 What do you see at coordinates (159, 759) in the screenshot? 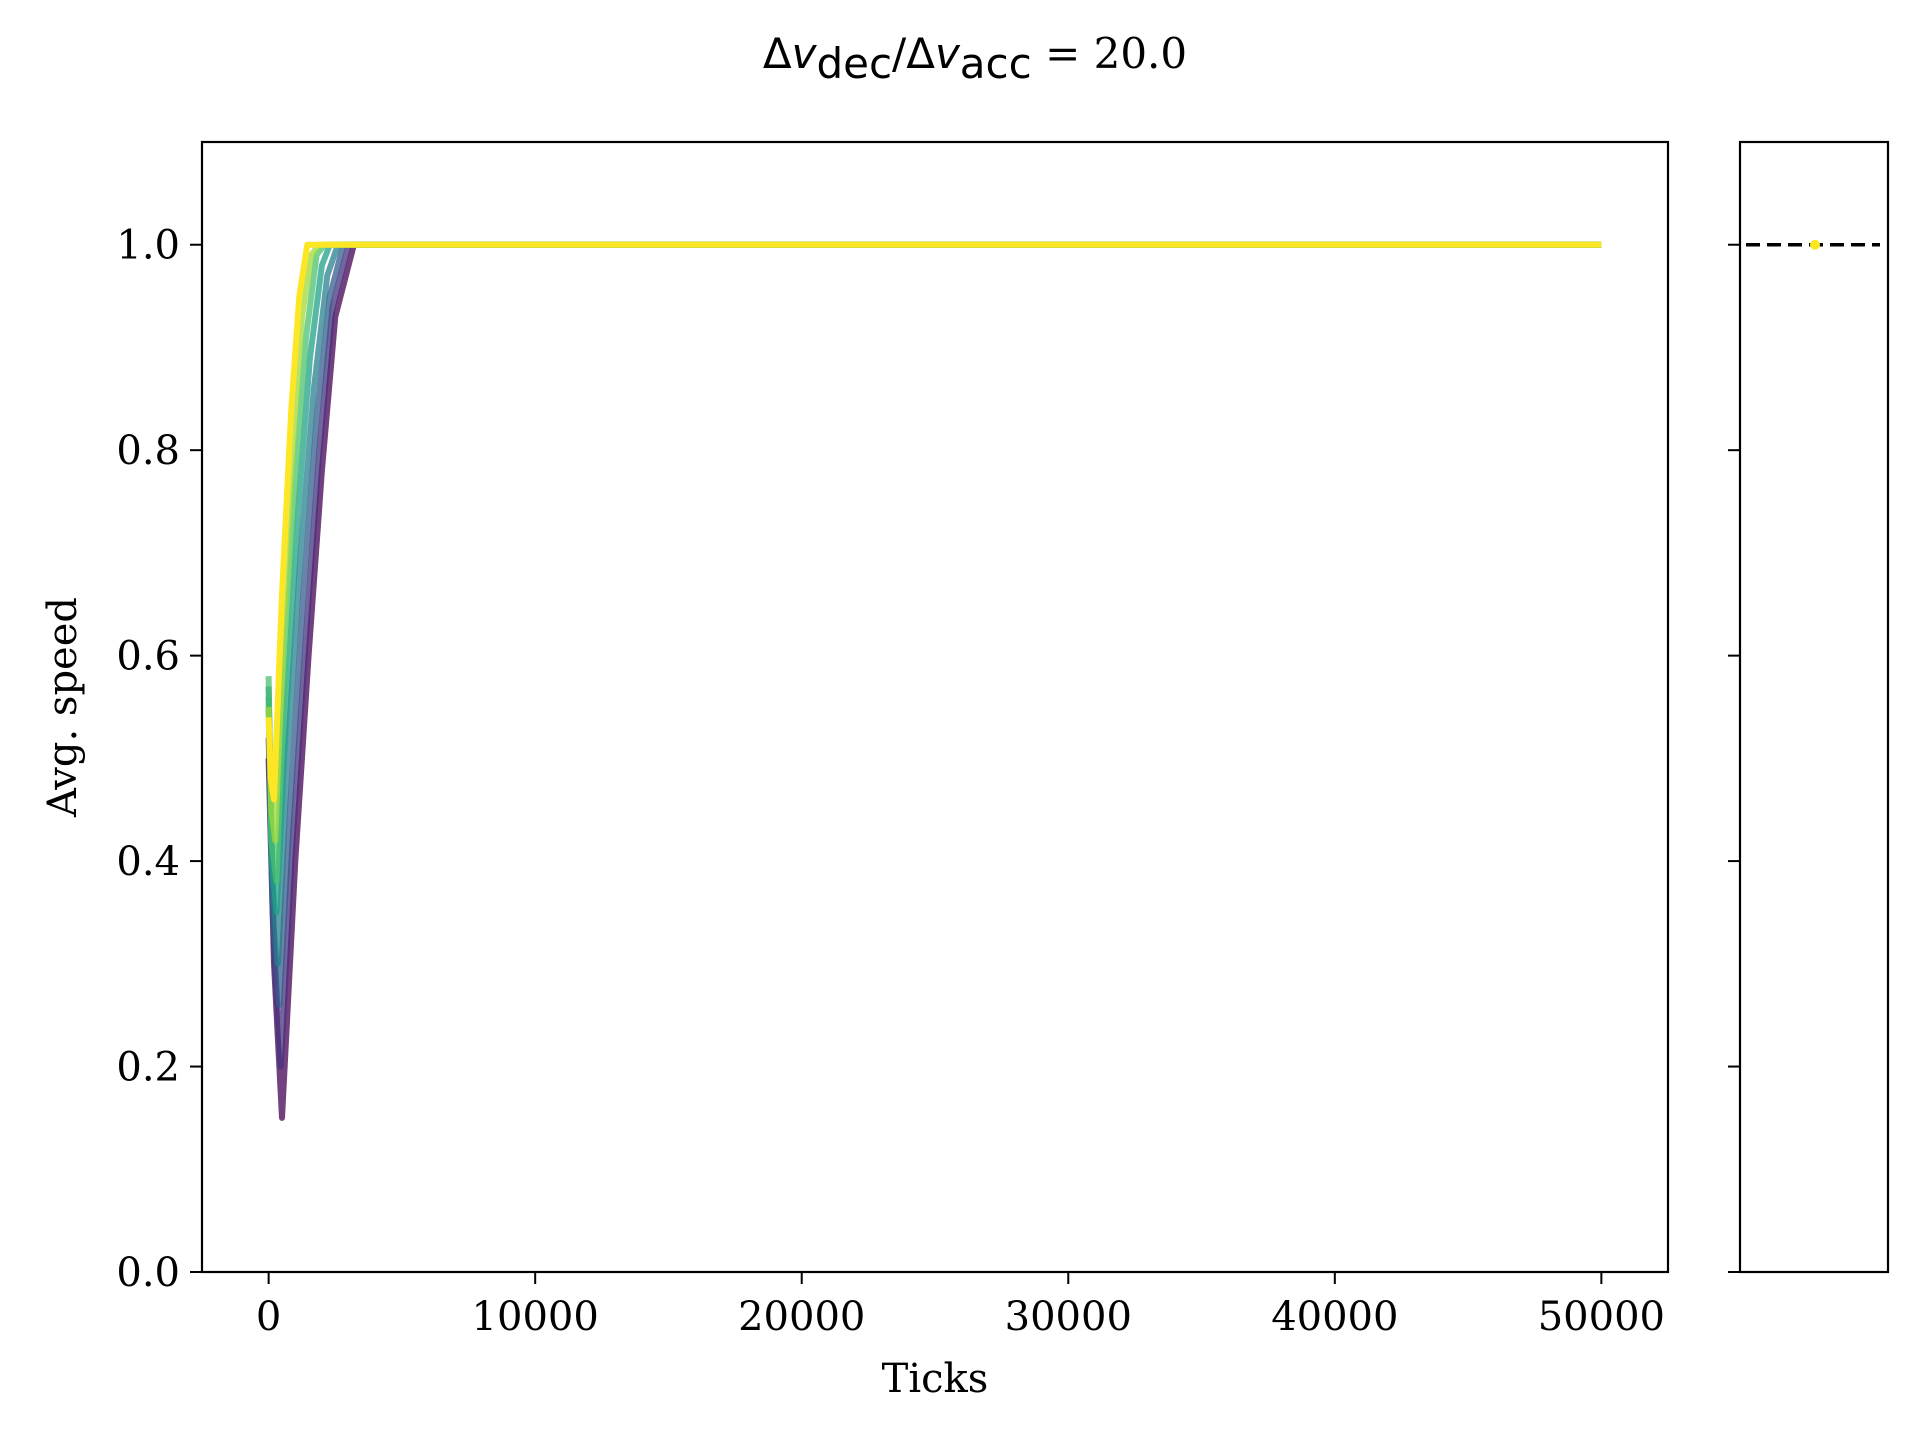
I see `y-axis-ticks: 0.0 0.2 0.4 0.6 0.8 1.0` at bounding box center [159, 759].